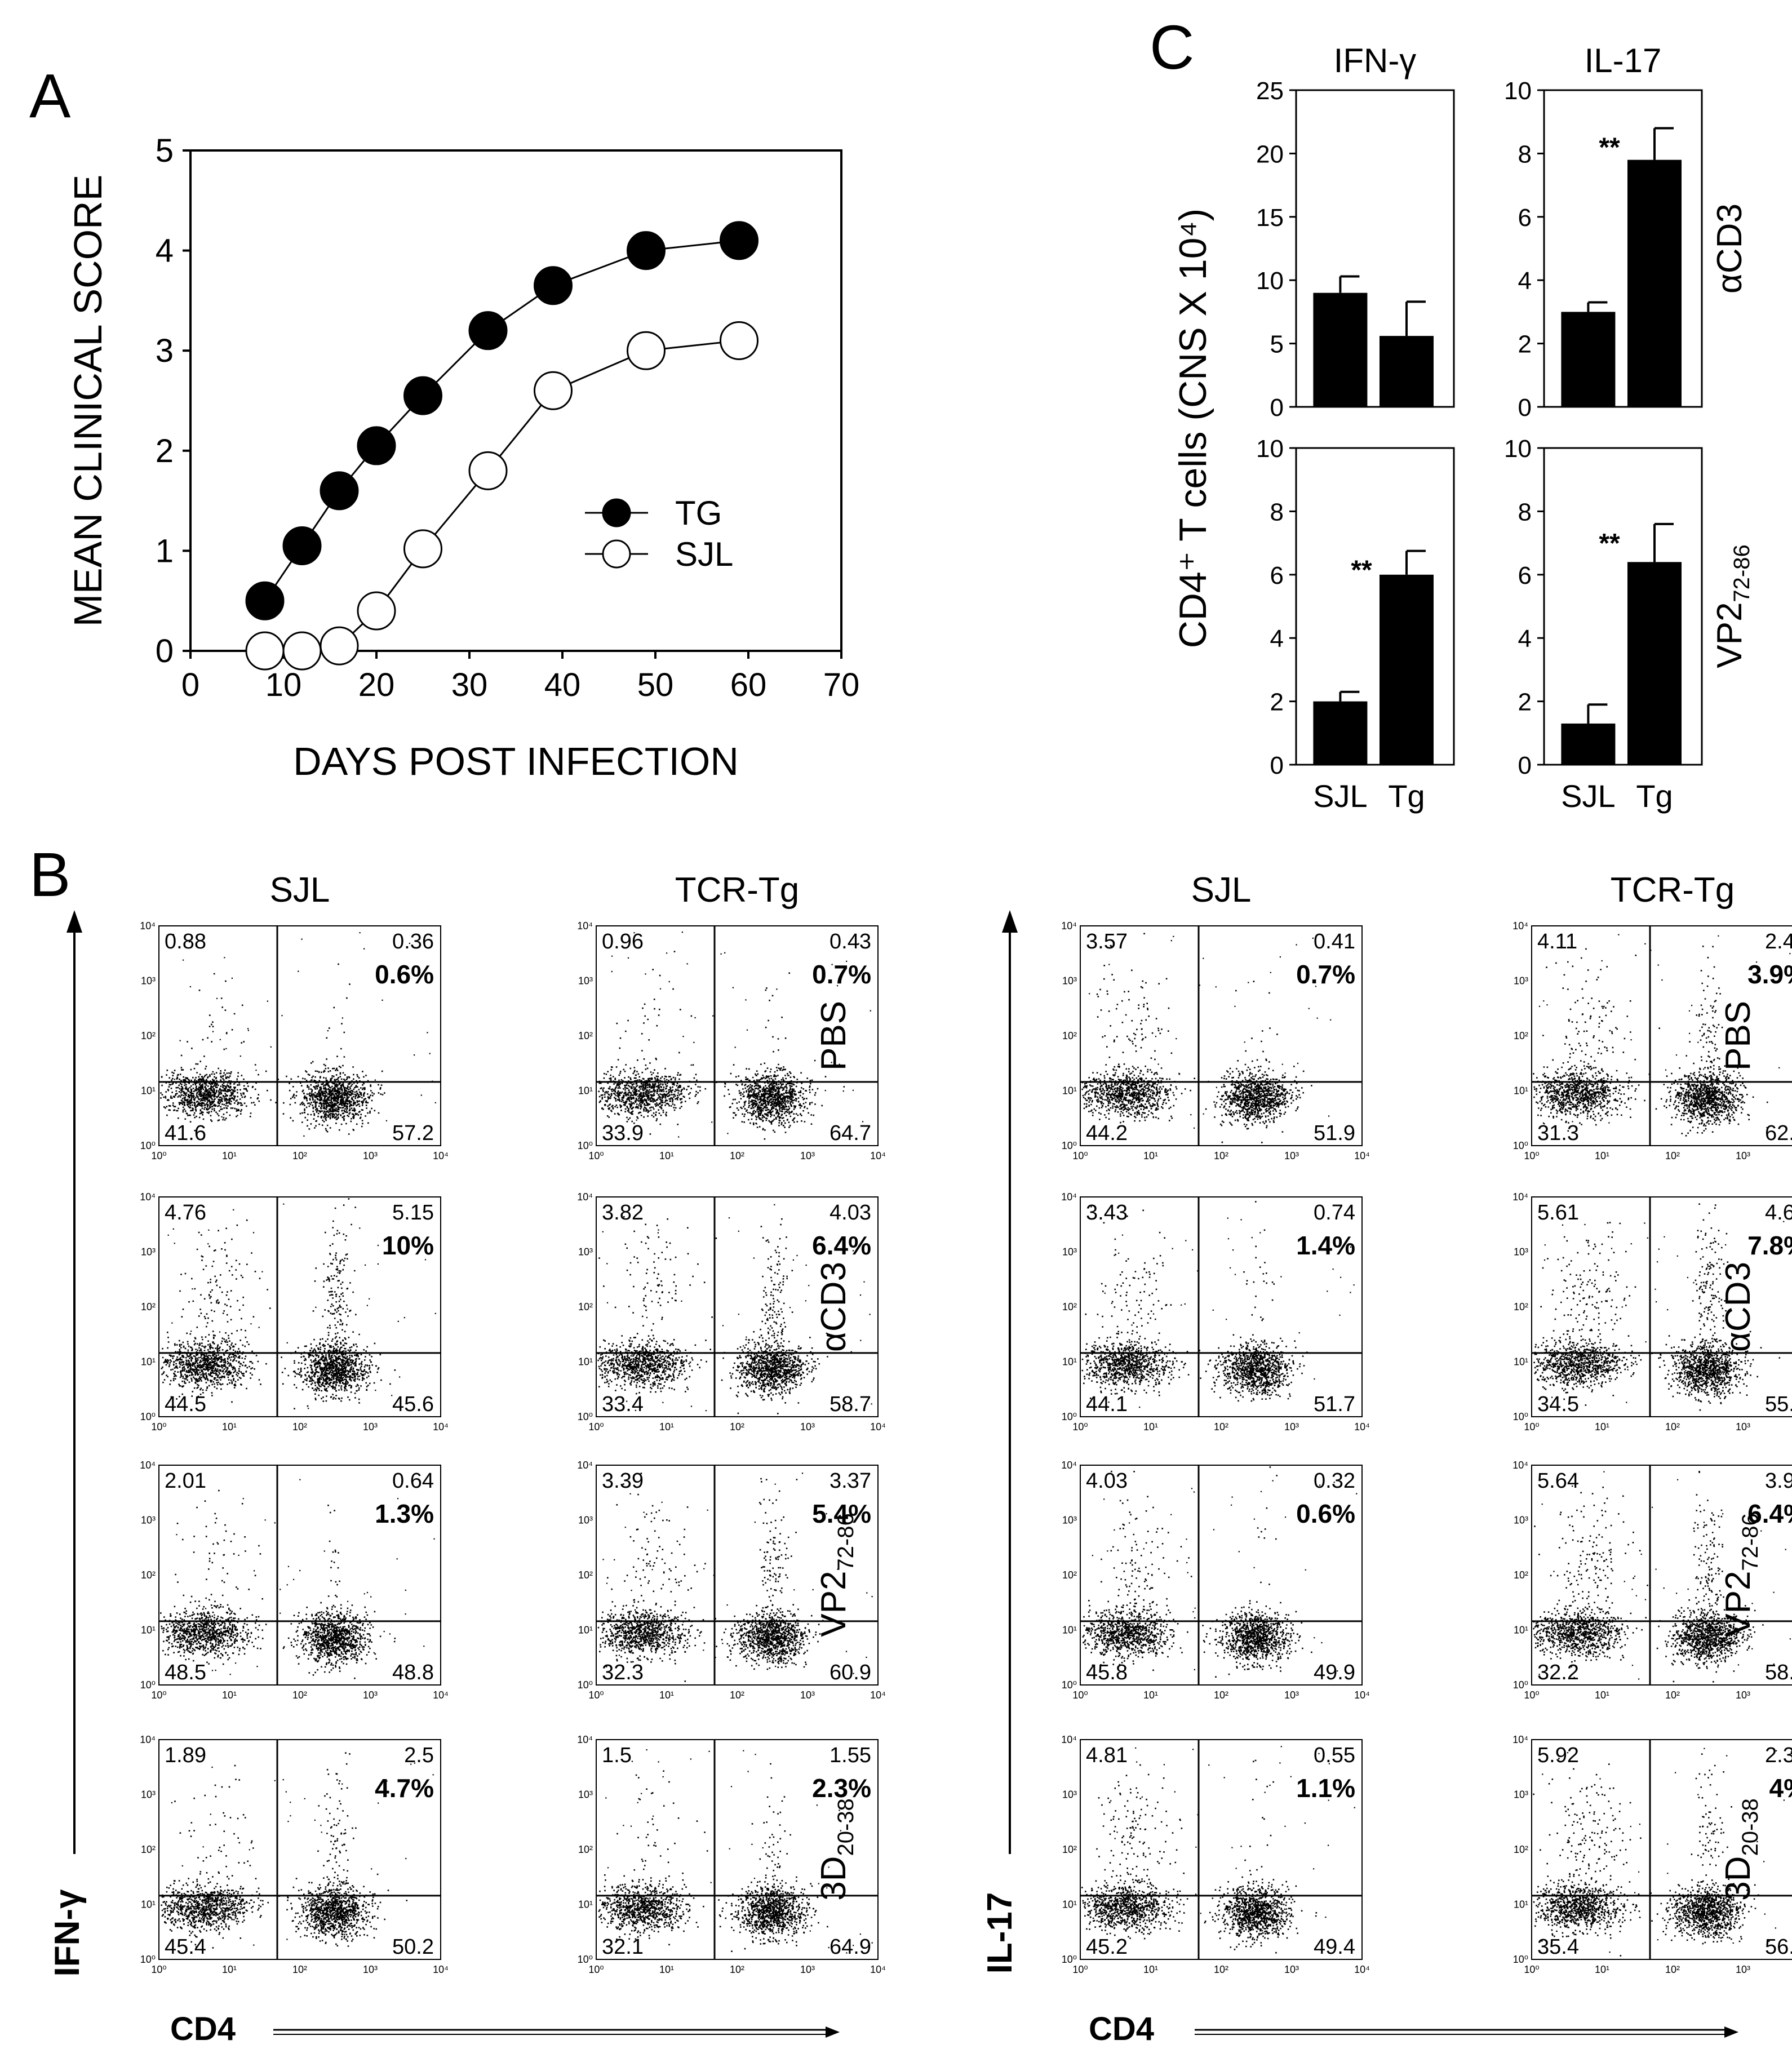 Image resolution: width=1792 pixels, height=2049 pixels. Describe the element at coordinates (1778, 1213) in the screenshot. I see `quadrant-upper-right: 4.68` at that location.